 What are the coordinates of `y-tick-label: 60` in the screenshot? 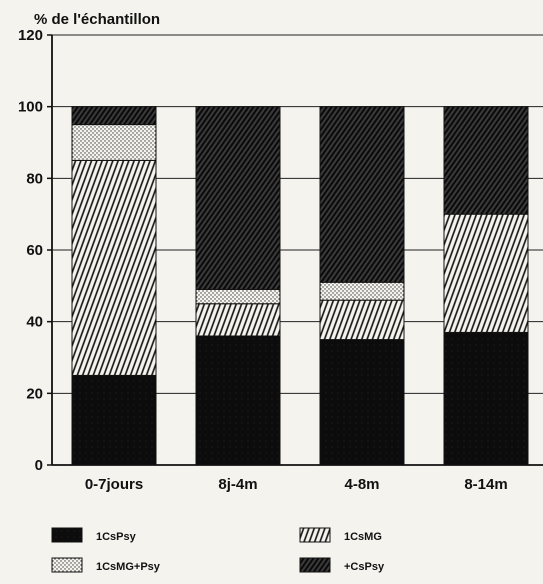 It's located at (34, 250).